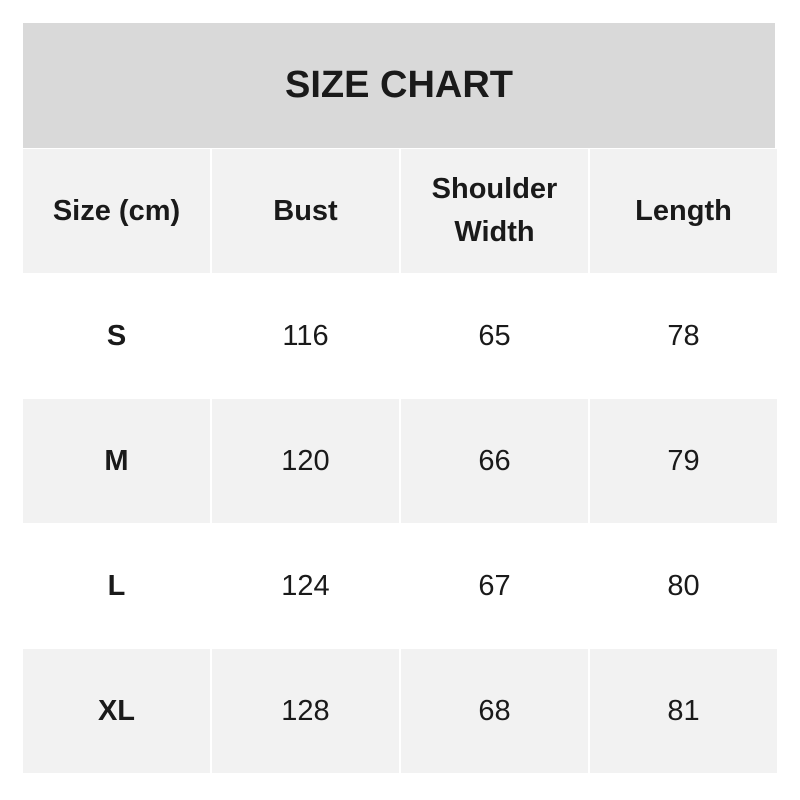 Image resolution: width=800 pixels, height=800 pixels. What do you see at coordinates (683, 711) in the screenshot?
I see `row-xl-length: 81` at bounding box center [683, 711].